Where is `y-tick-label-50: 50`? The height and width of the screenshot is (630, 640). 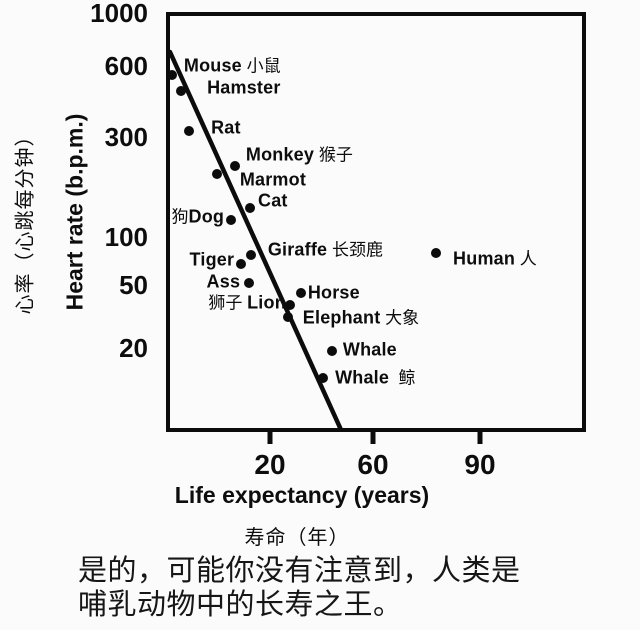 y-tick-label-50: 50 is located at coordinates (133, 285).